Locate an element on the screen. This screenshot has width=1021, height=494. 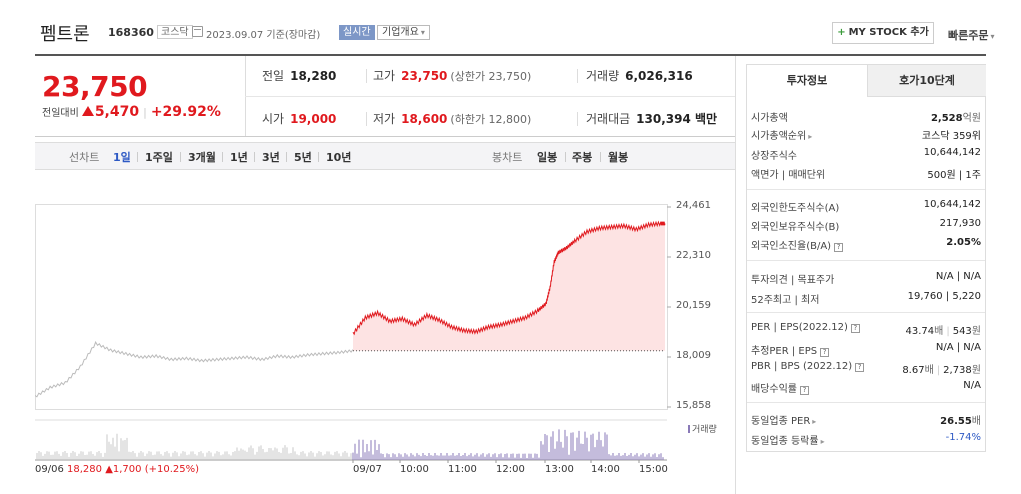
quote-open-value: 19,000 is located at coordinates (313, 119).